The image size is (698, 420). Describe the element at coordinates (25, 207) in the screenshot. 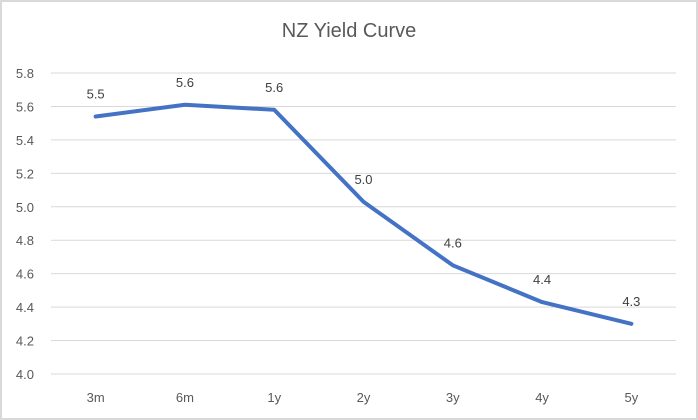

I see `y-tick-label: 5.0` at that location.